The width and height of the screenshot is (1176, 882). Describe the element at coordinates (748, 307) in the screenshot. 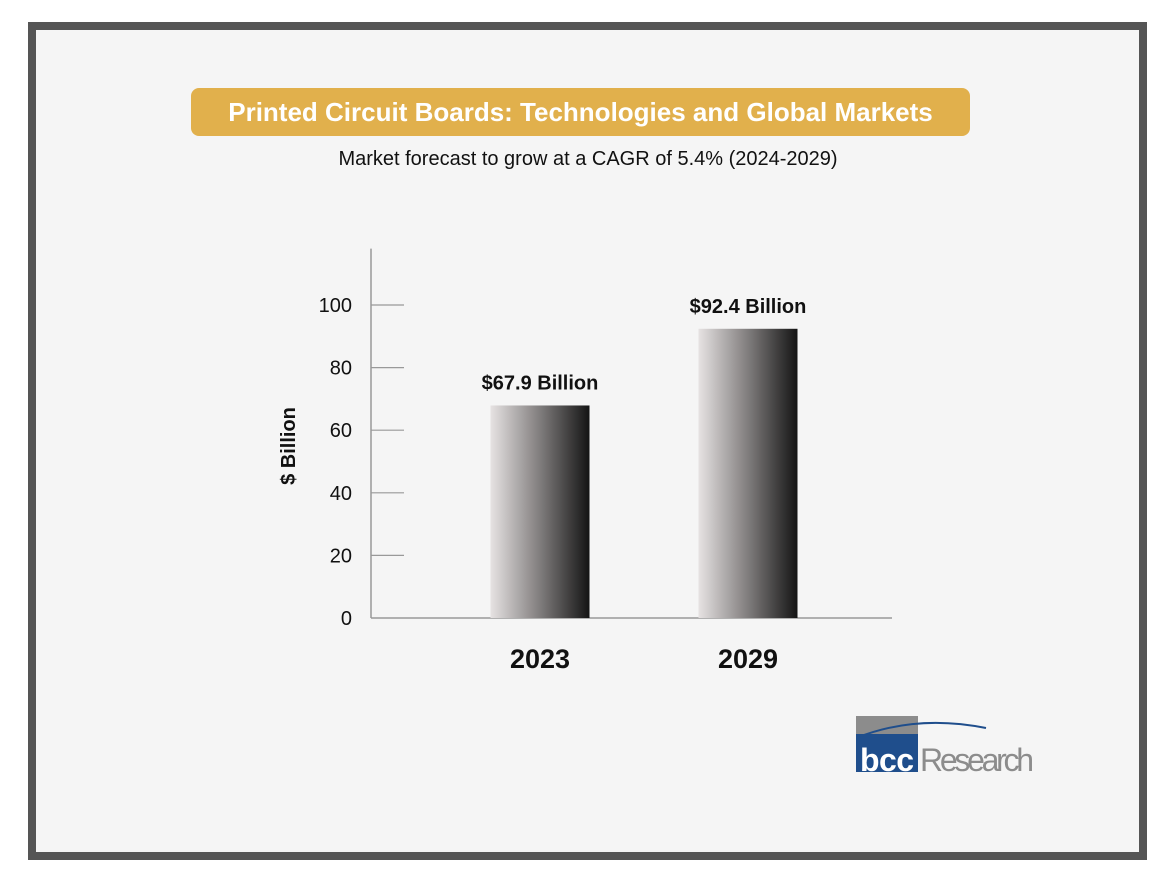

I see `data-label: $92.4 Billion` at that location.